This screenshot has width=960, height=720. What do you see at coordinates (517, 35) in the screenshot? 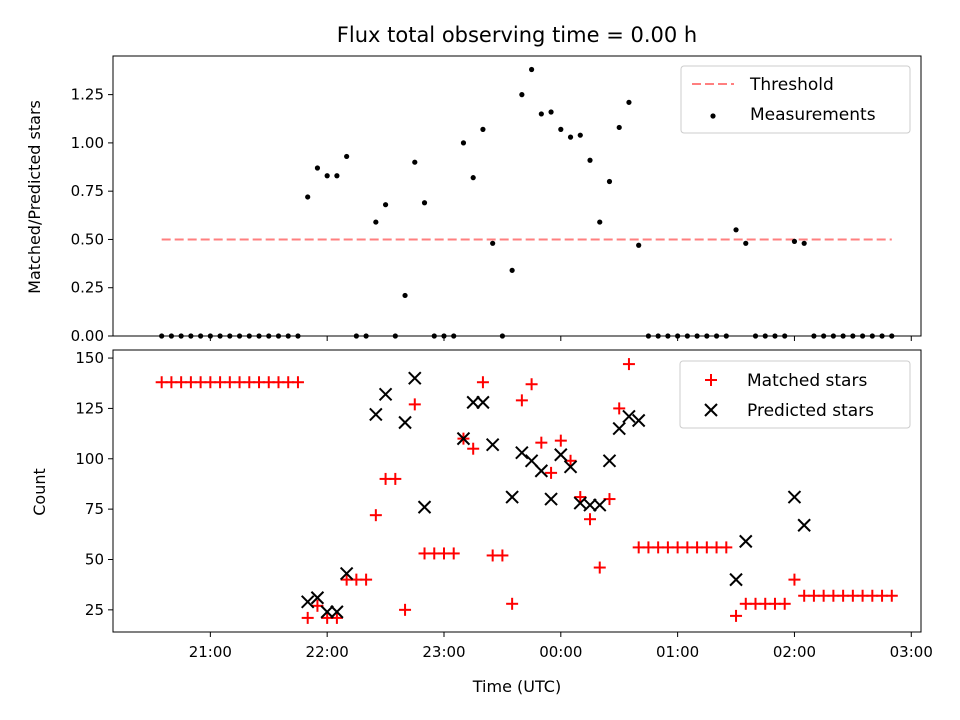
I see `chart-title: Flux total observing time = 0.00 h` at bounding box center [517, 35].